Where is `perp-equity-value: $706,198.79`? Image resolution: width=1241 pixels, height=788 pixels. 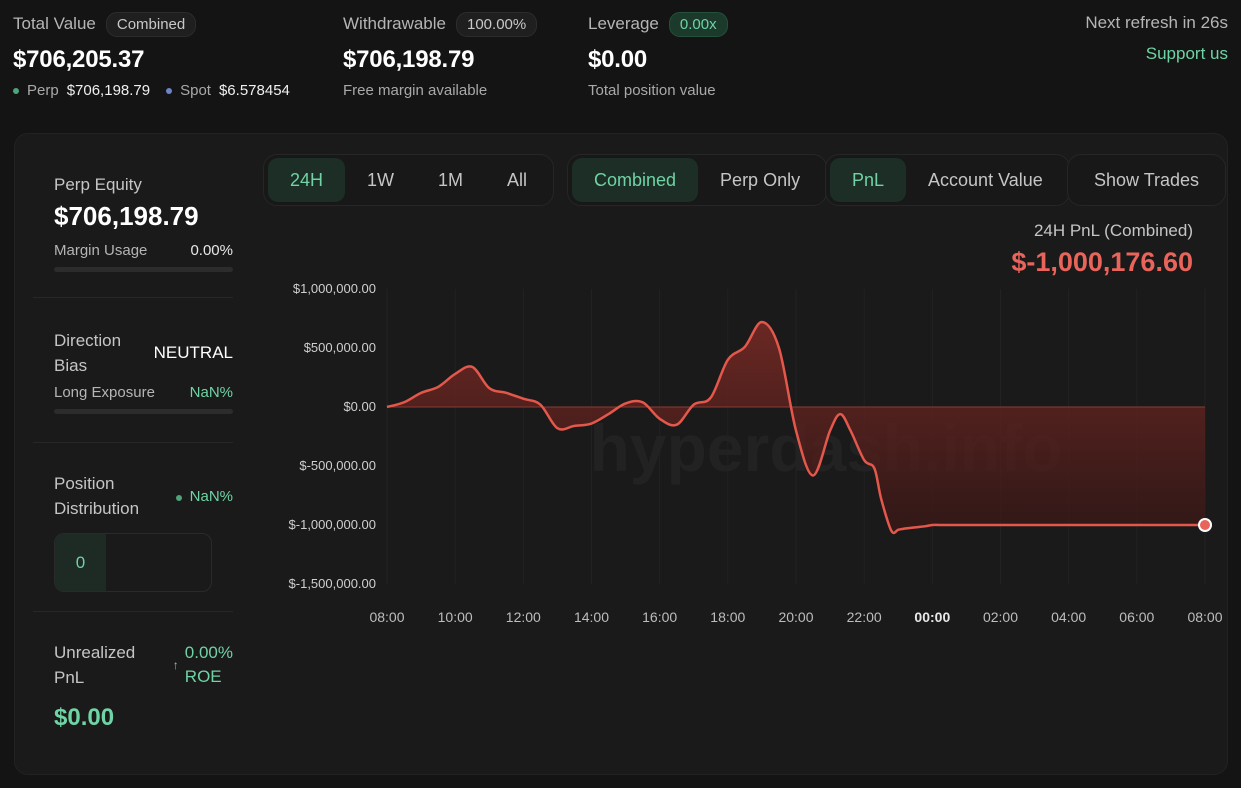 perp-equity-value: $706,198.79 is located at coordinates (126, 216).